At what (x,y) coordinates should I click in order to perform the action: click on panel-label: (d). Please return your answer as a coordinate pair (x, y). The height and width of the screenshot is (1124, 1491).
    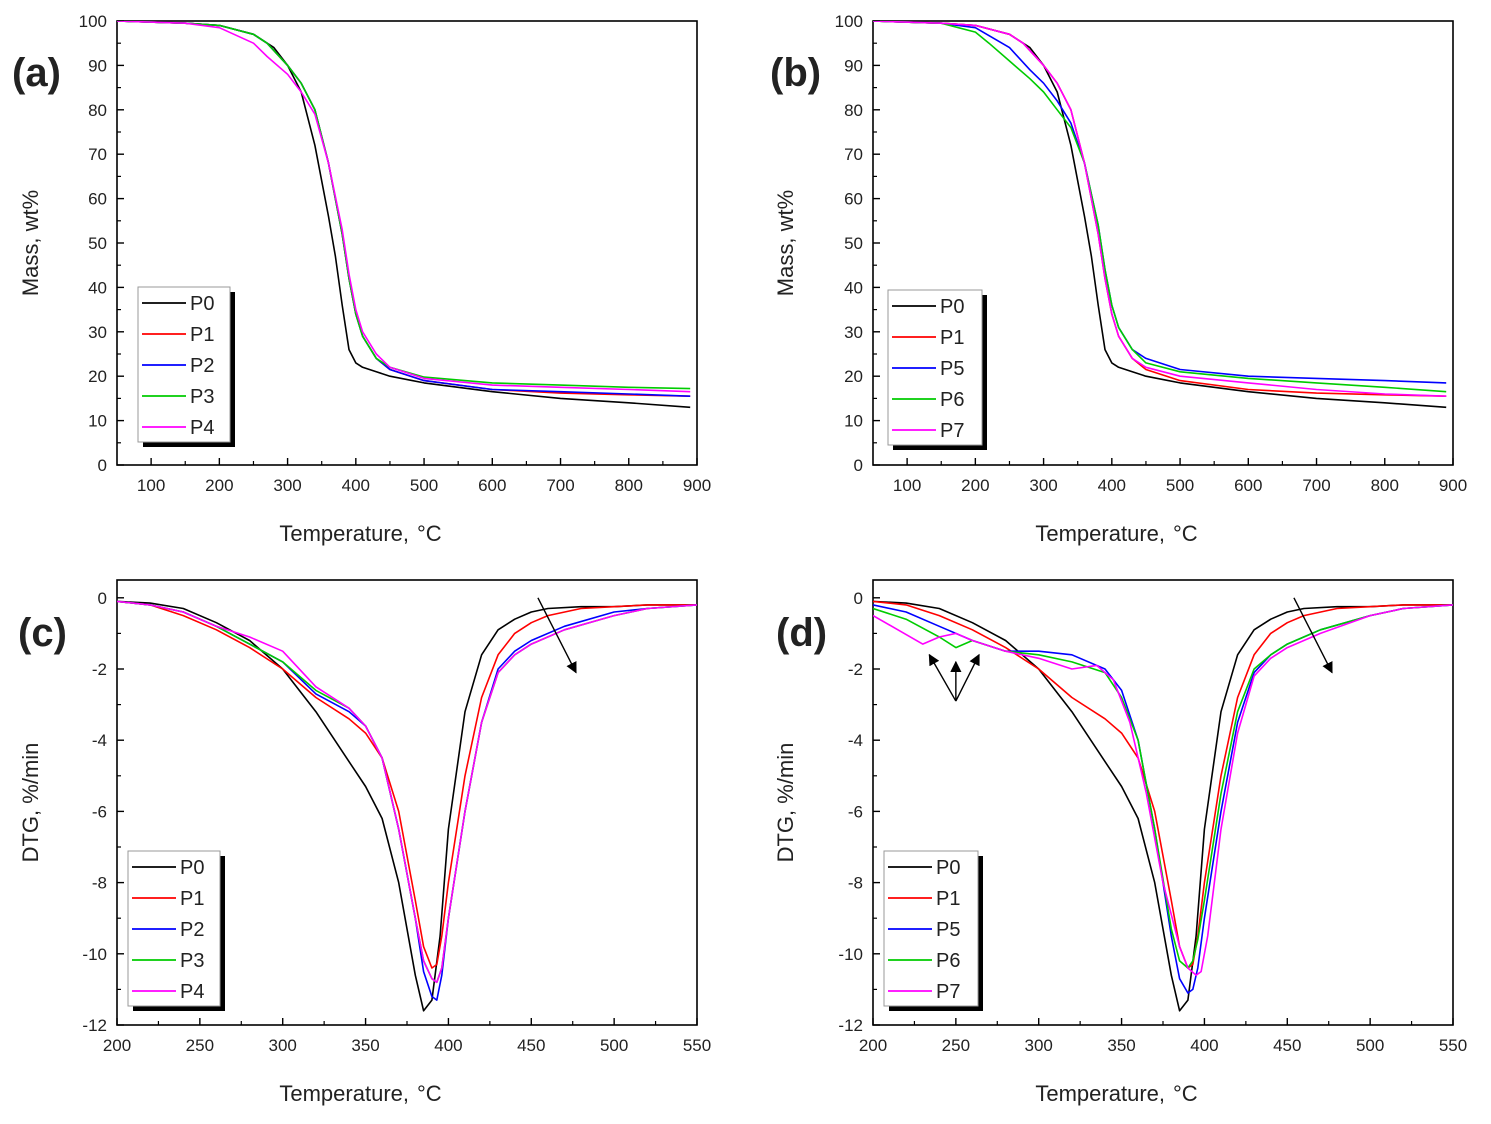
    Looking at the image, I should click on (801, 633).